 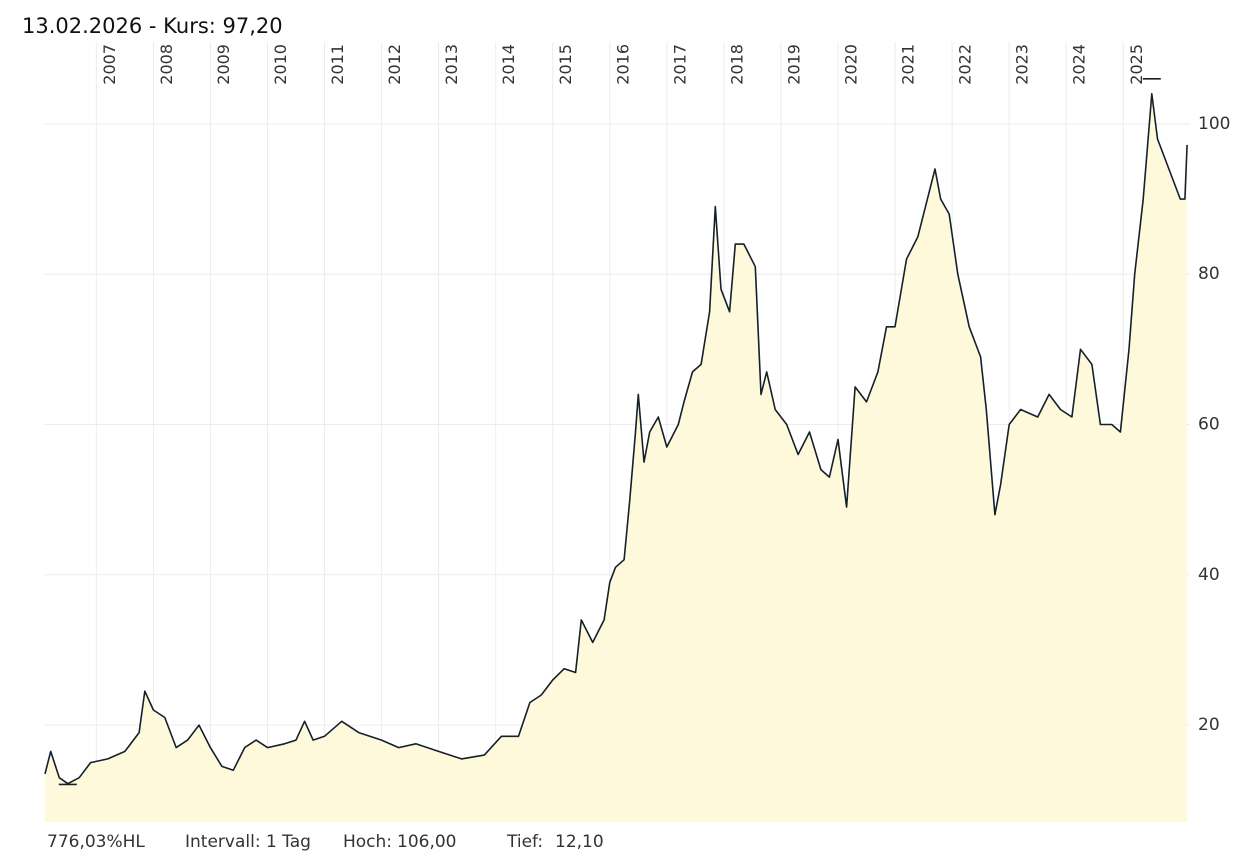 I want to click on x-tick-label: 2007, so click(x=109, y=64).